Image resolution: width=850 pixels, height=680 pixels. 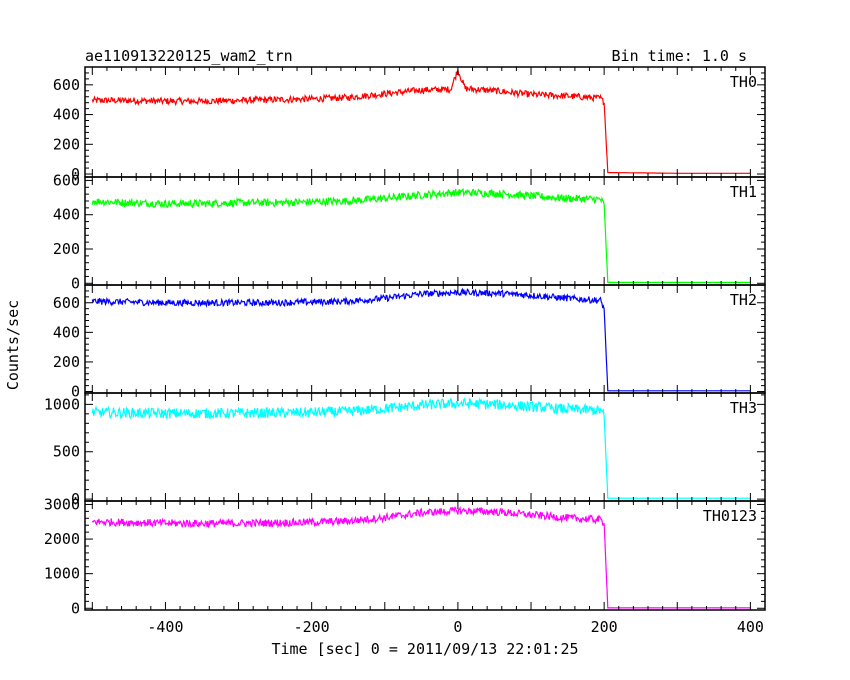 What do you see at coordinates (421, 448) in the screenshot?
I see `series-line-th3` at bounding box center [421, 448].